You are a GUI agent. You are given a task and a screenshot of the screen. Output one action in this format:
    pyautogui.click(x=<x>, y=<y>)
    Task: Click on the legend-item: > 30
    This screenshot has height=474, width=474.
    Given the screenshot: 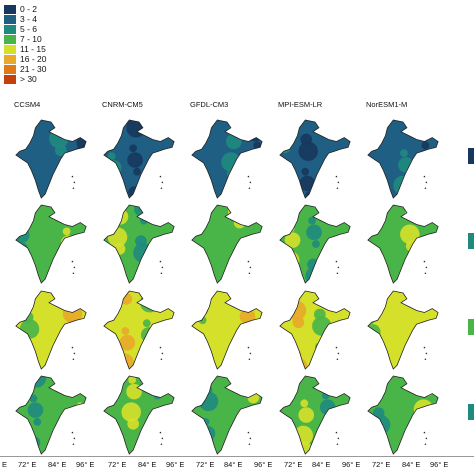 What is the action you would take?
    pyautogui.click(x=39, y=79)
    